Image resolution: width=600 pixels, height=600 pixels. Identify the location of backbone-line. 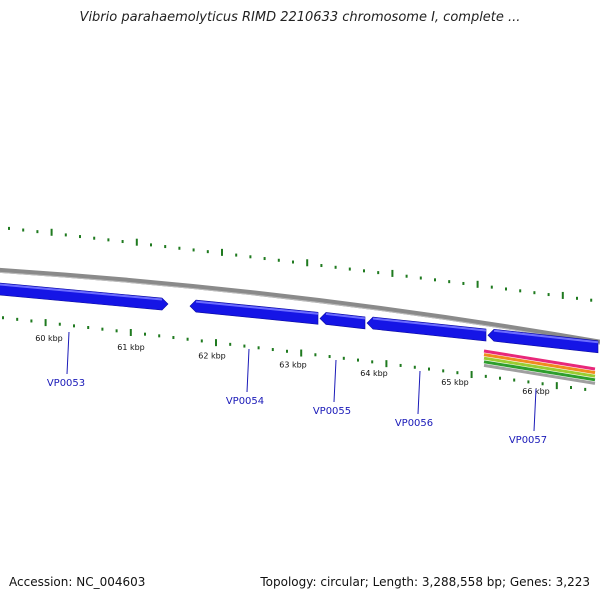
(300, 306).